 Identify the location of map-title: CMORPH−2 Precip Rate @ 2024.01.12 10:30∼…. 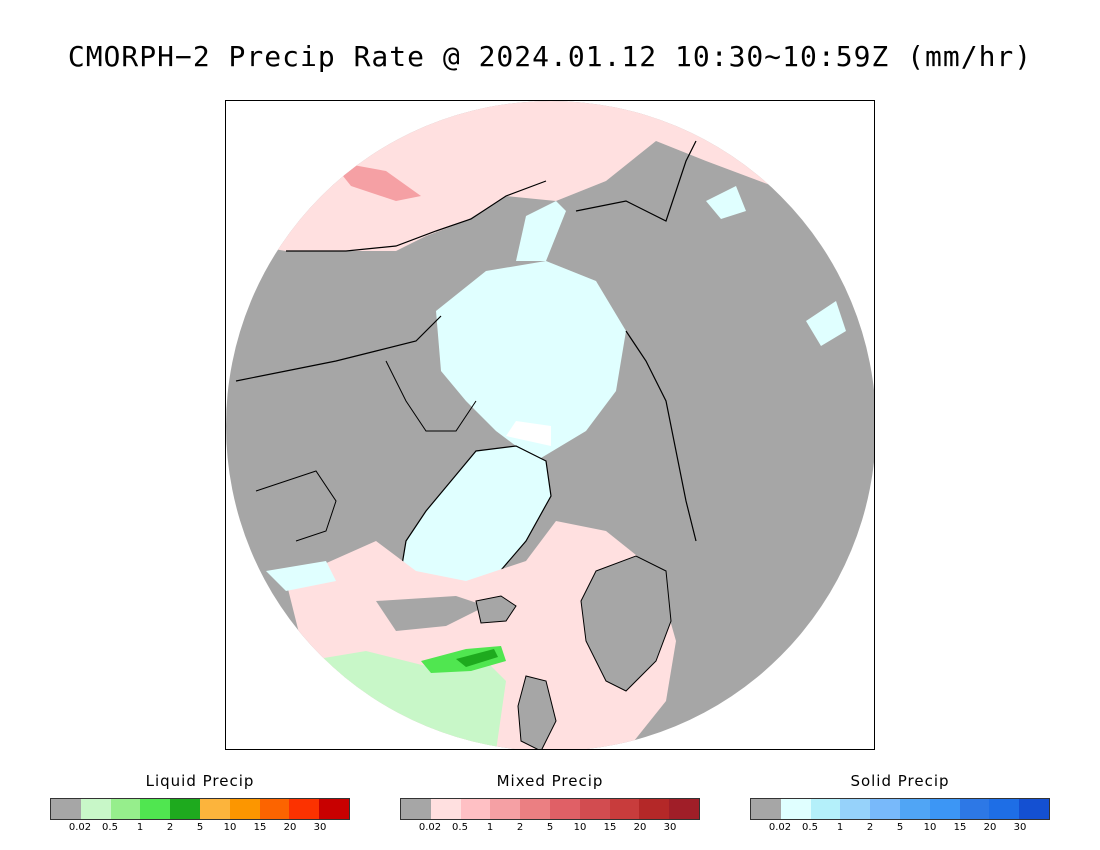
(550, 56).